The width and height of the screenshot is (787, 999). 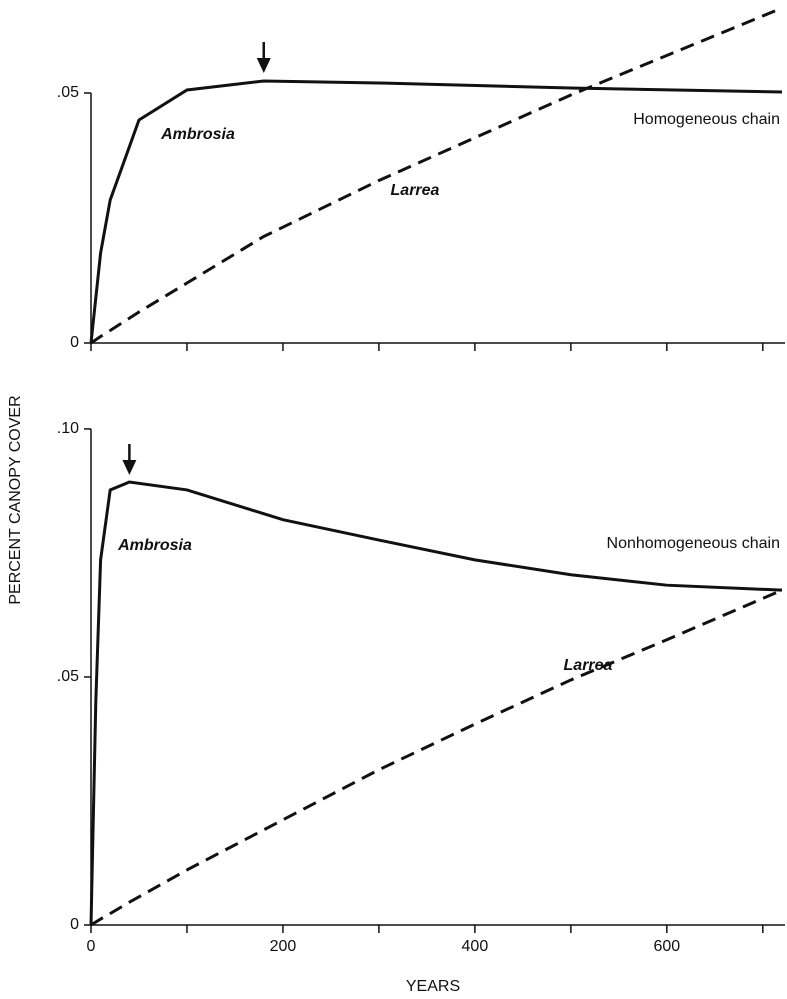 What do you see at coordinates (433, 986) in the screenshot?
I see `x-axis-label: YEARS` at bounding box center [433, 986].